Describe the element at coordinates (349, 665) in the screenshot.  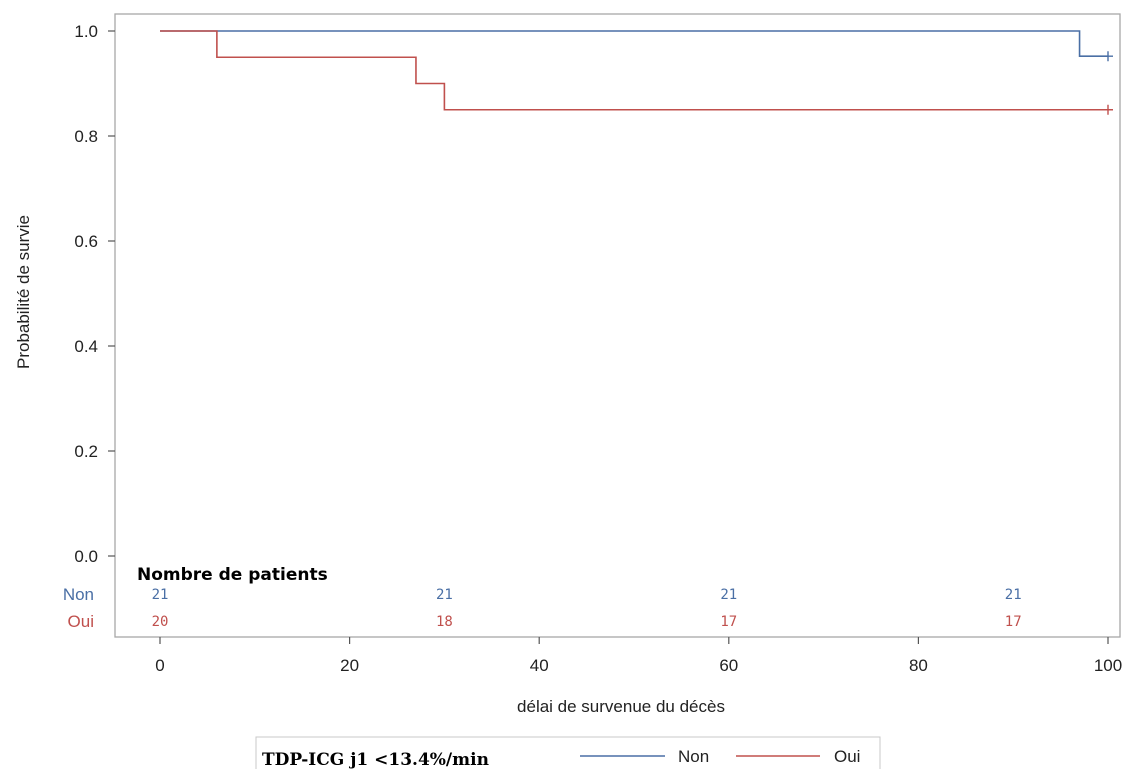
I see `x-tick-label: 20` at that location.